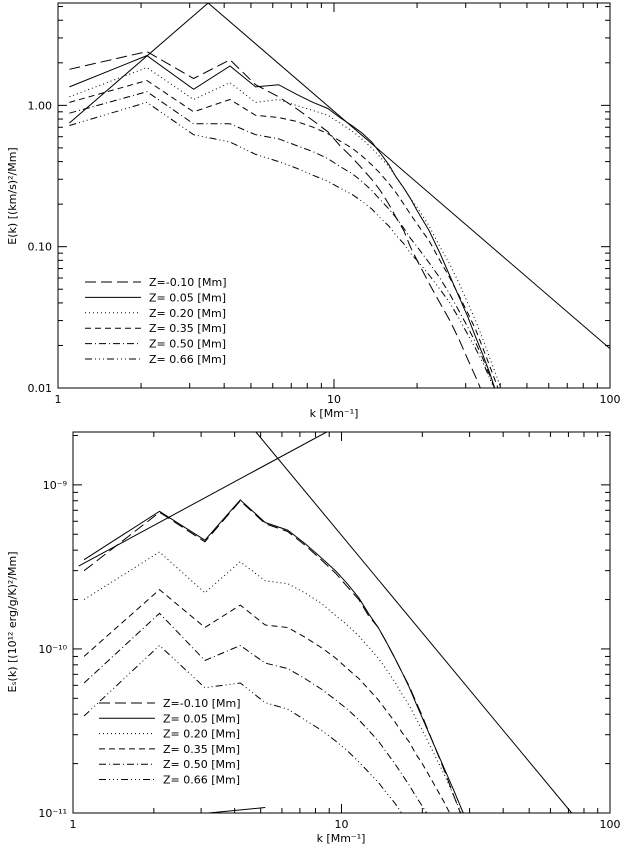 The image size is (623, 848). Describe the element at coordinates (12, 195) in the screenshot. I see `top-y-axis-label: E(k) [(km/s)²/Mm]` at that location.